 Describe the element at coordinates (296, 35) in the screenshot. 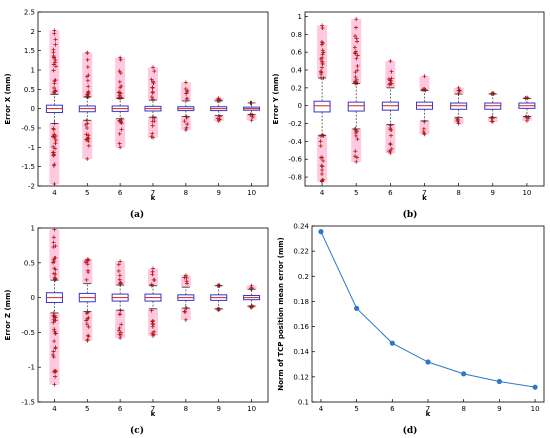

I see `y-tick-label: 0.8` at that location.